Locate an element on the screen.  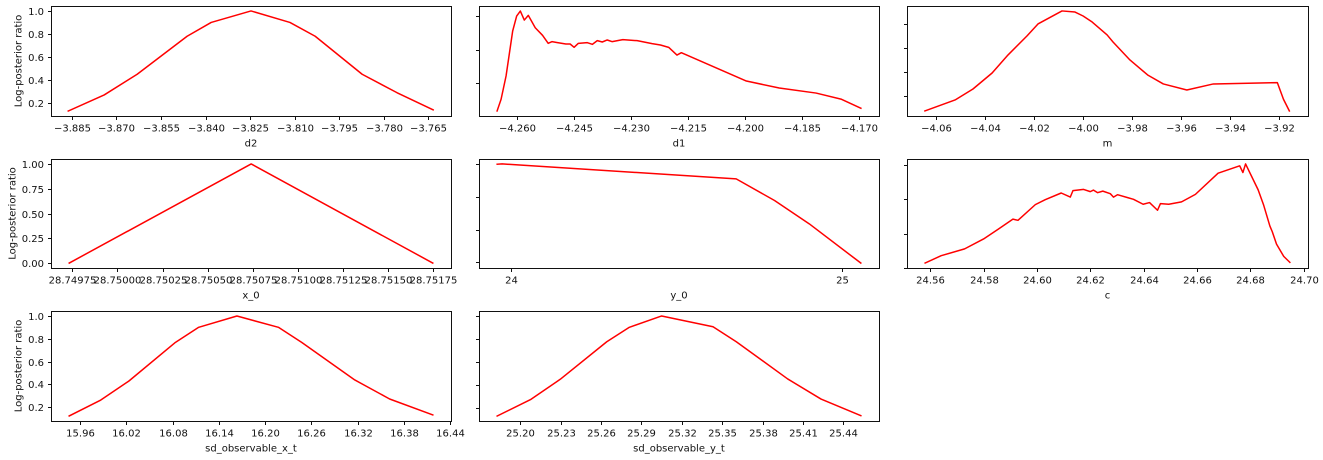
x-tick-label: 28.75100 is located at coordinates (299, 281).